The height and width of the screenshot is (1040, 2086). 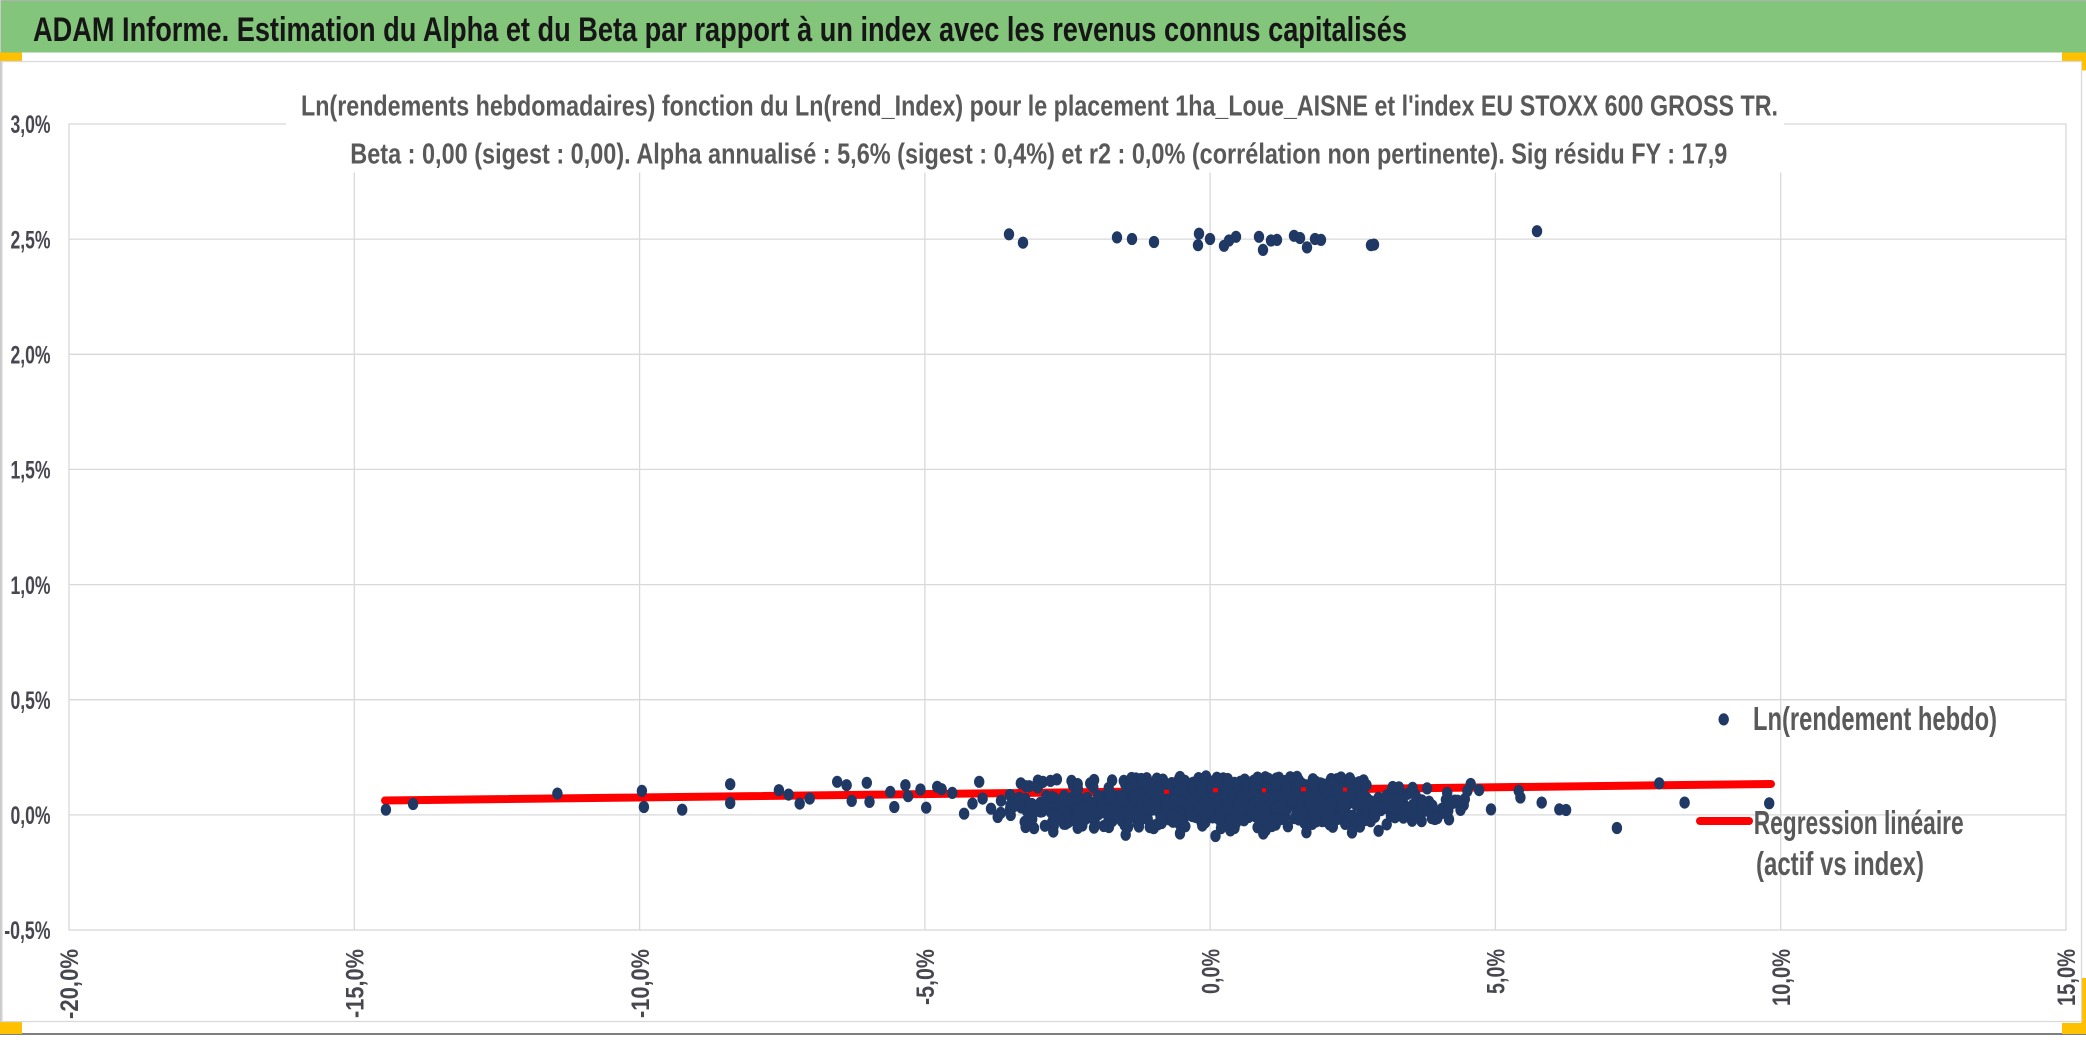 What do you see at coordinates (31, 586) in the screenshot?
I see `svg-text: 1,0%` at bounding box center [31, 586].